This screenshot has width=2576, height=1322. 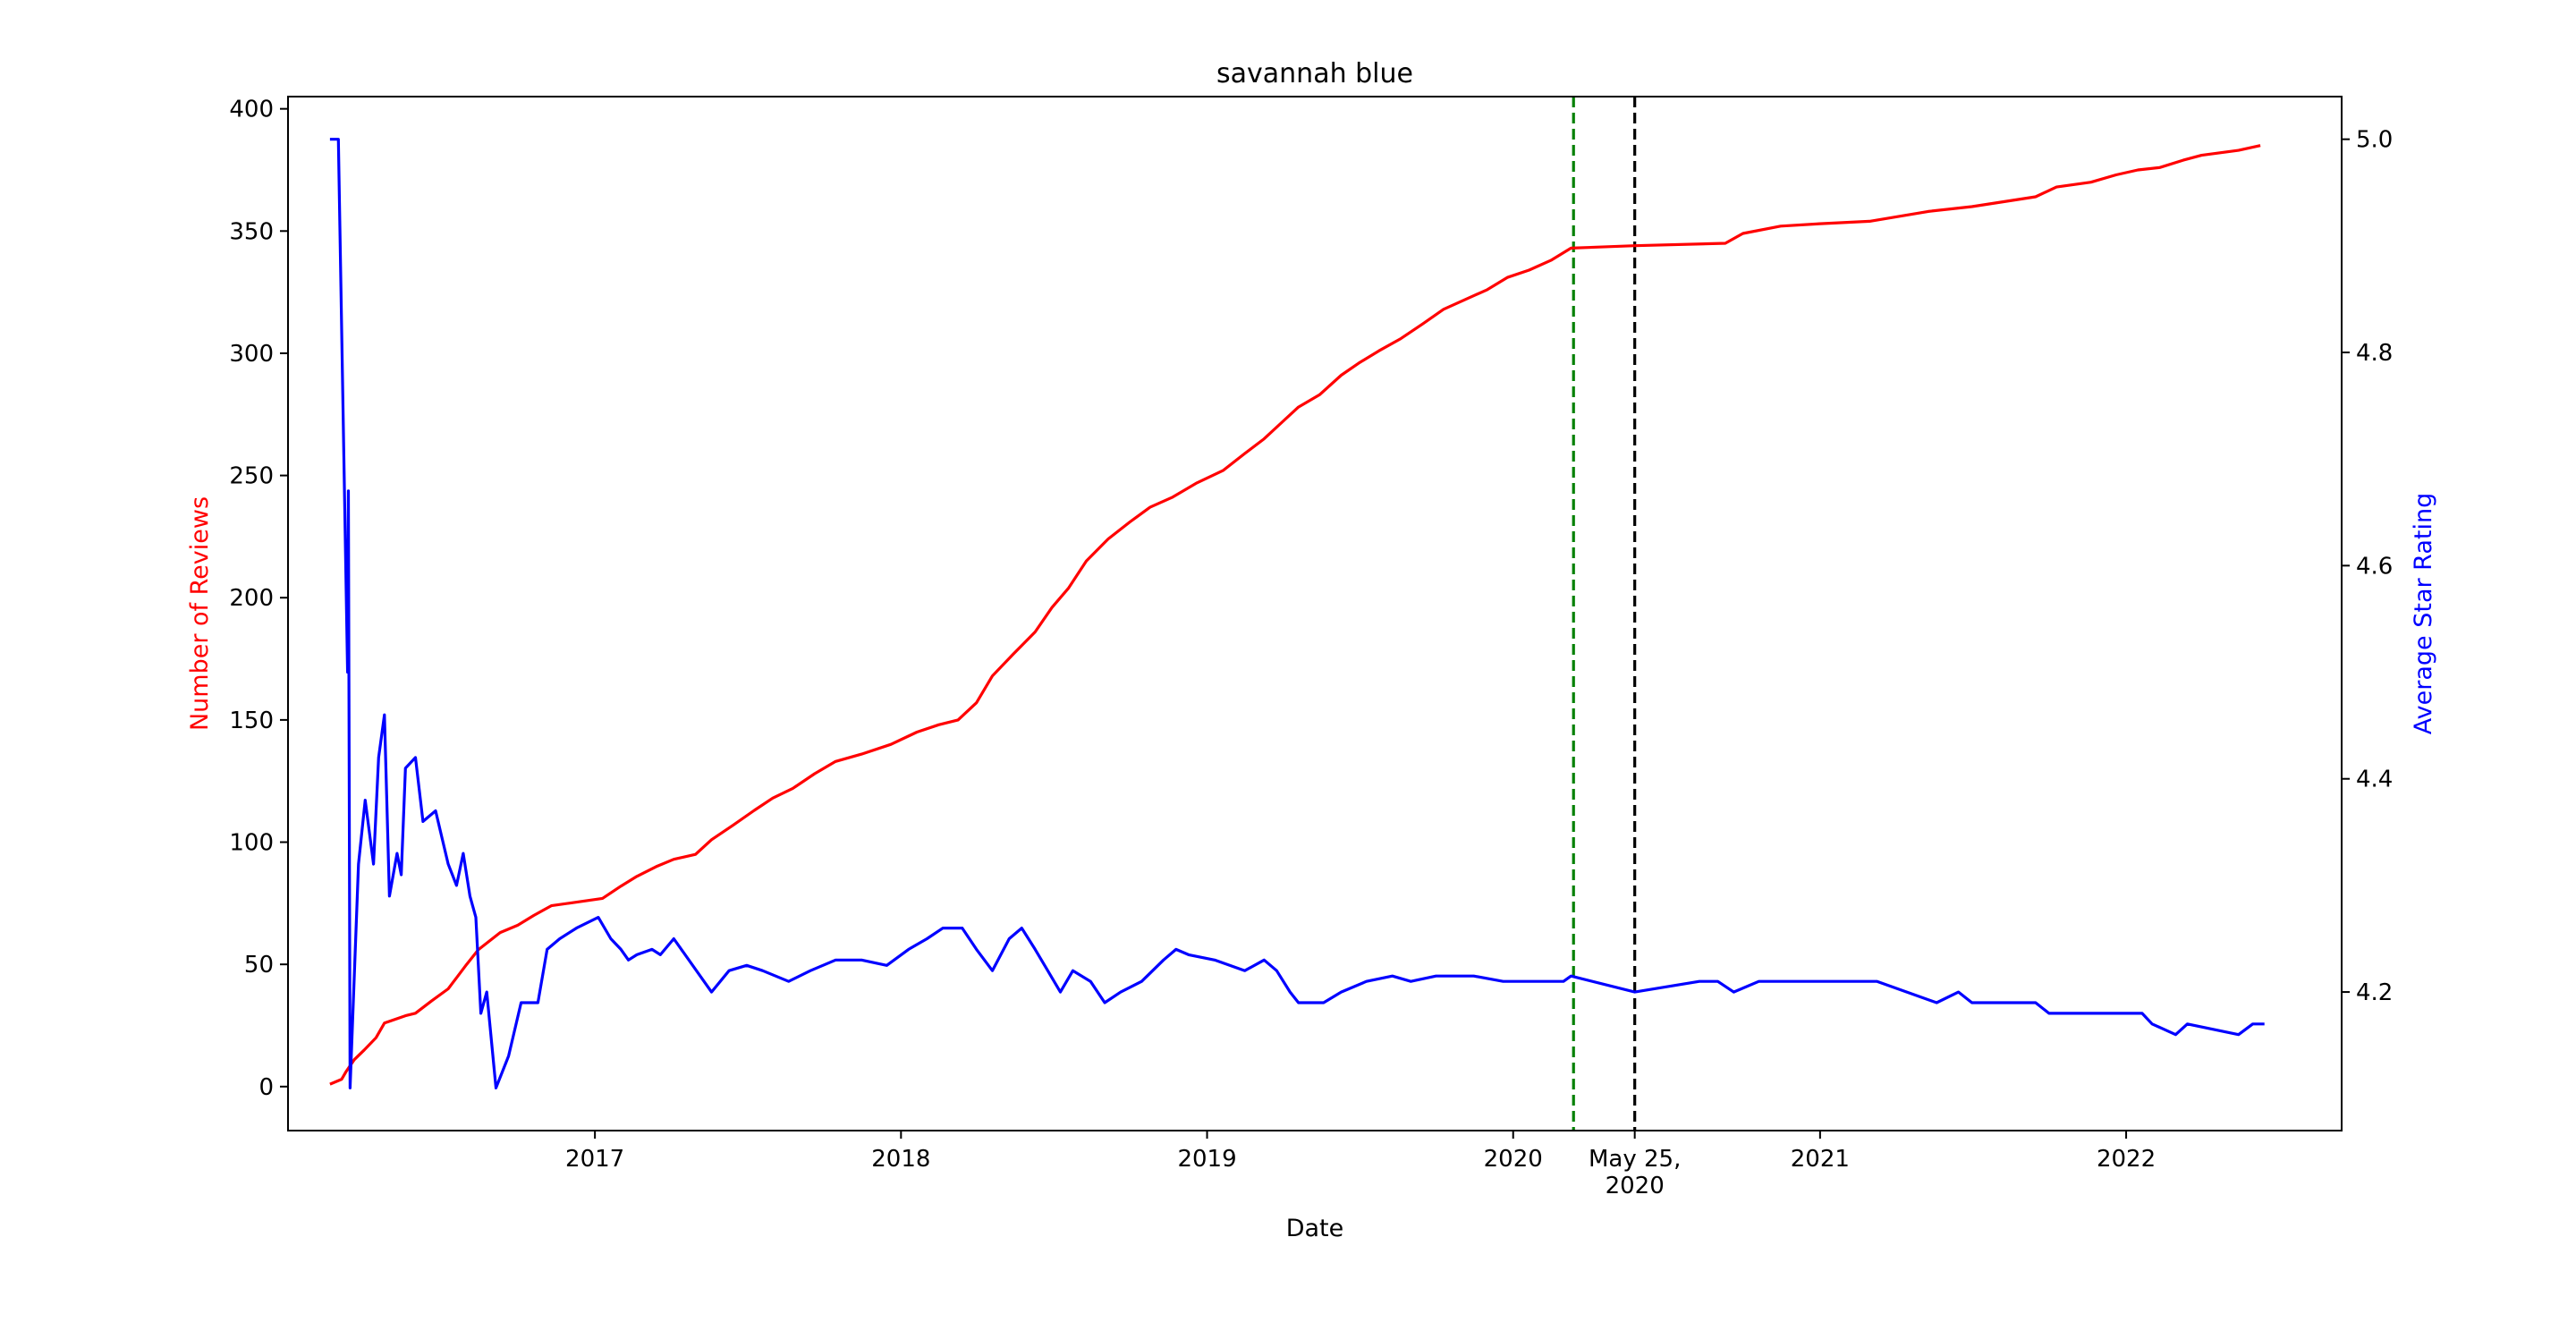 What do you see at coordinates (266, 1087) in the screenshot?
I see `left-y-tick-label: 0` at bounding box center [266, 1087].